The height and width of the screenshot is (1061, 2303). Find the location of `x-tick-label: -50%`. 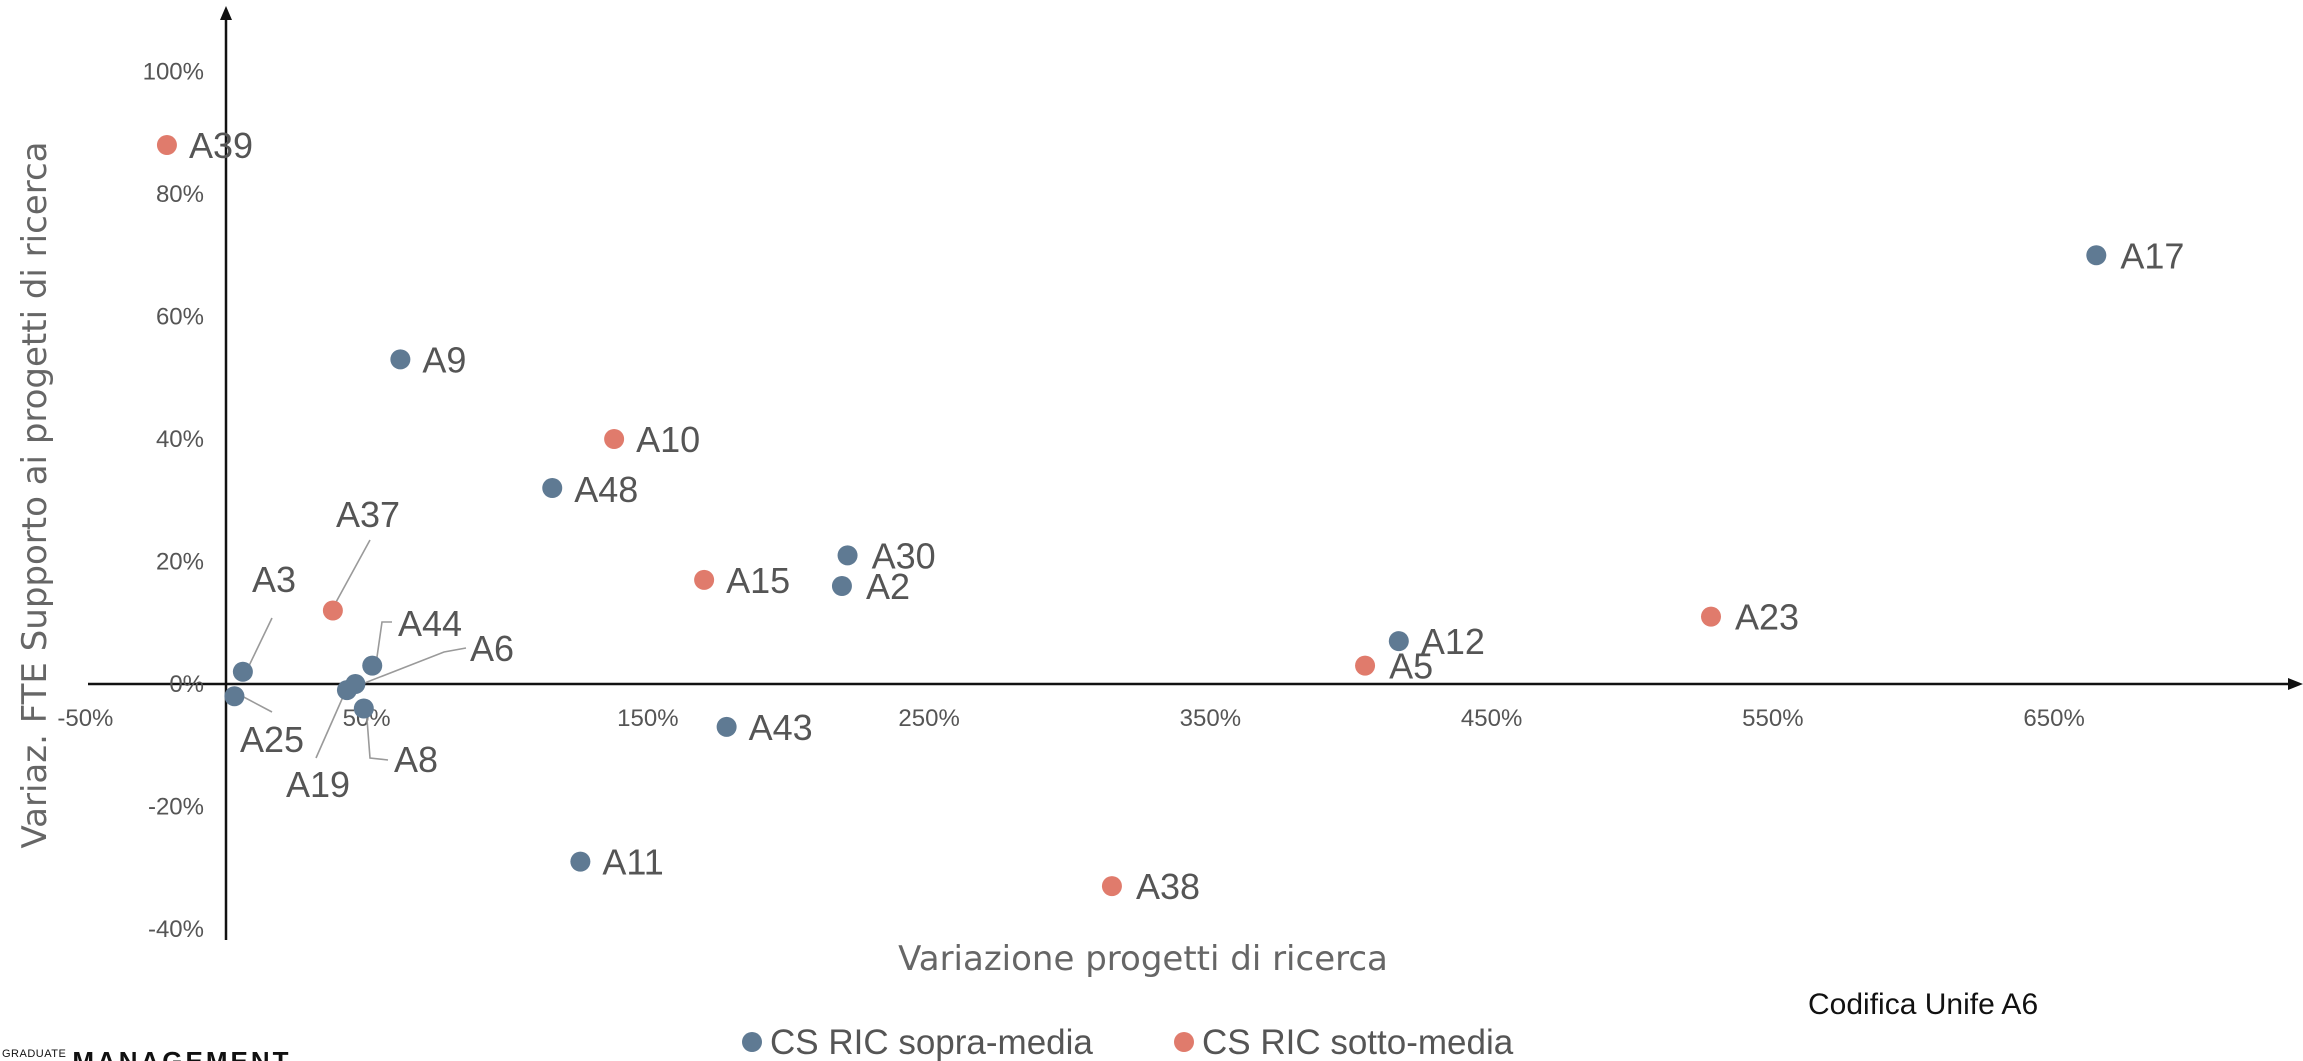

x-tick-label: -50% is located at coordinates (85, 718).